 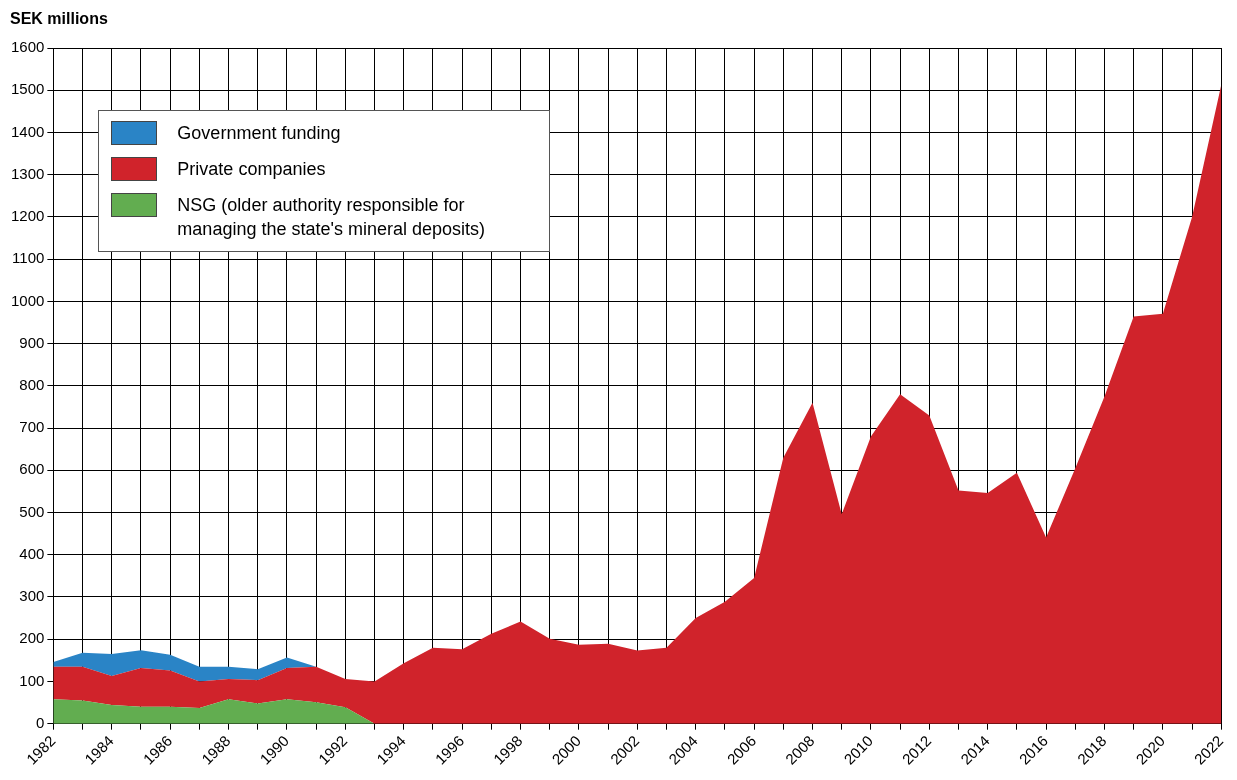 What do you see at coordinates (28, 258) in the screenshot?
I see `y-tick-label: 1100` at bounding box center [28, 258].